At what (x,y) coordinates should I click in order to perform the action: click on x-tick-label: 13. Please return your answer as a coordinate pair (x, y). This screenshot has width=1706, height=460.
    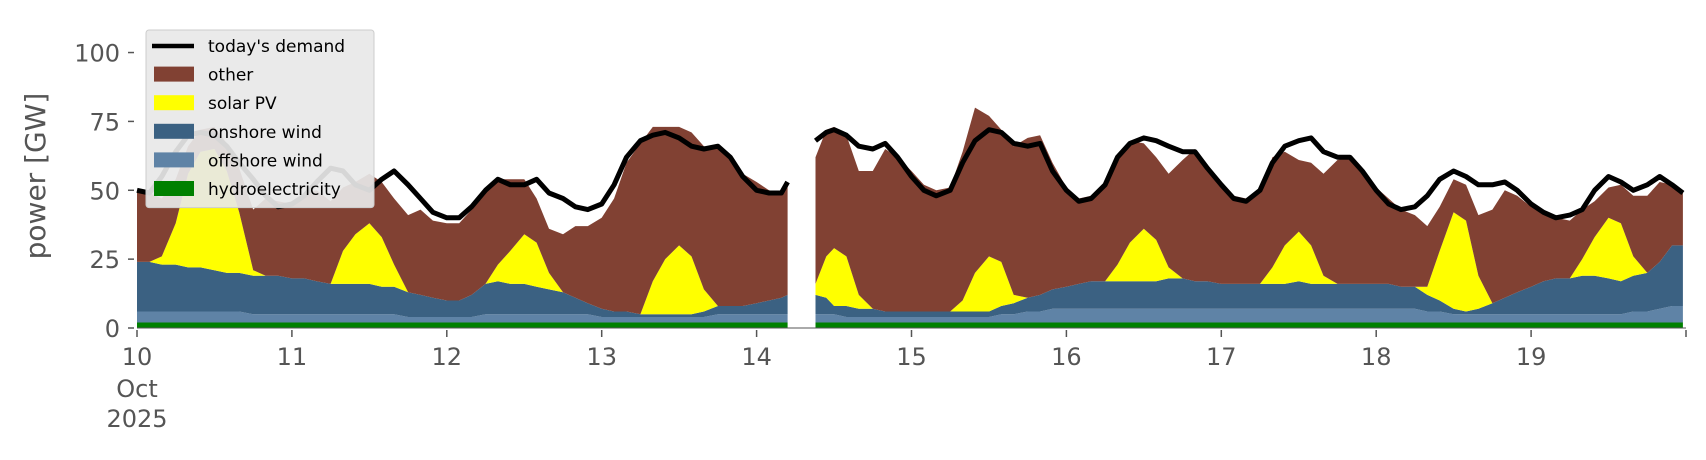
    Looking at the image, I should click on (601, 357).